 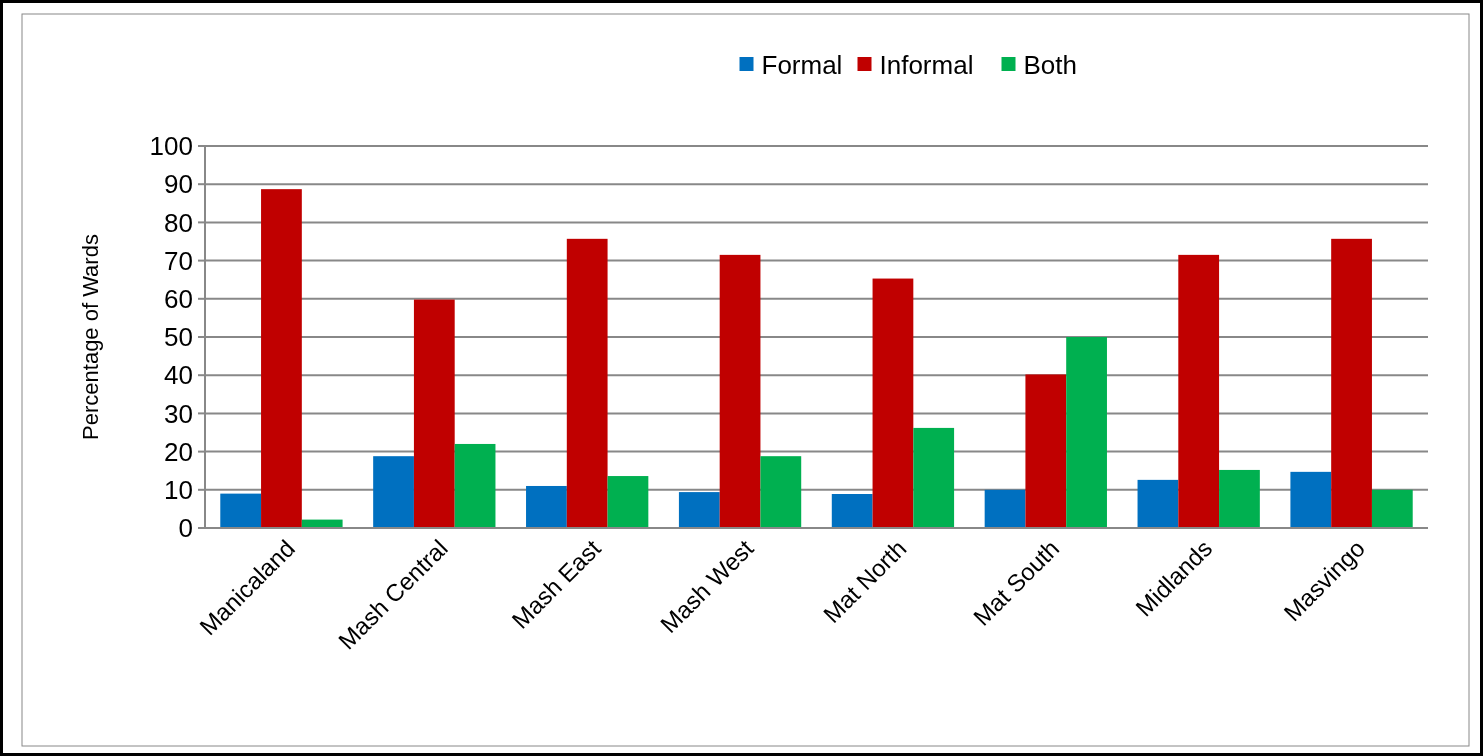 I want to click on y-axis-title: Percentage of Wards, so click(x=90, y=337).